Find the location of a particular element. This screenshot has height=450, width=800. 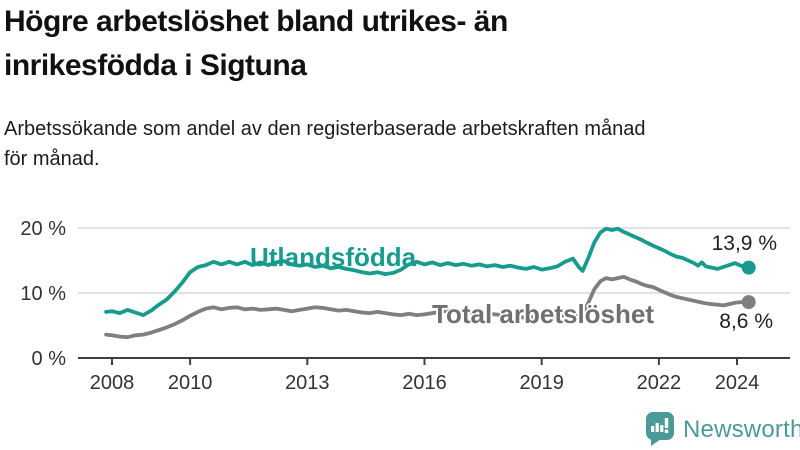

title-line-1: Högre arbetslöshet bland utrikes- än is located at coordinates (256, 21).